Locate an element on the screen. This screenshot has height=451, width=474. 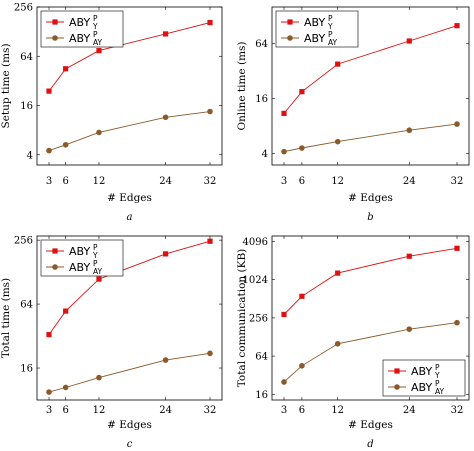
x-tick-label: 32 is located at coordinates (210, 181).